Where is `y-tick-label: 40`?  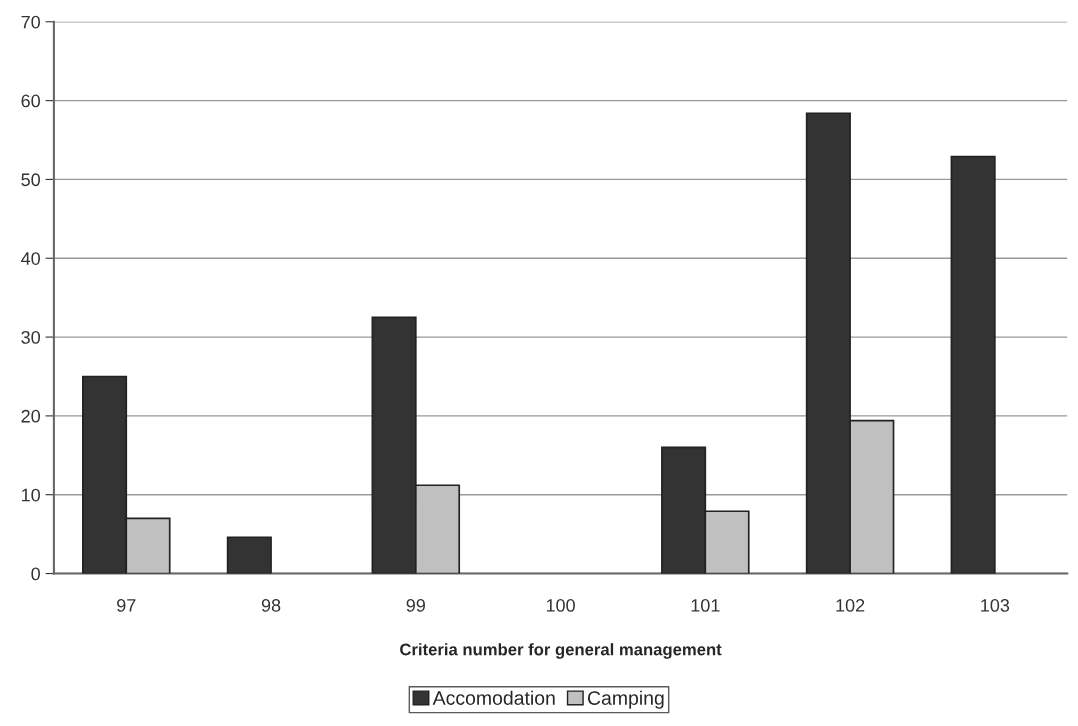
y-tick-label: 40 is located at coordinates (30, 258).